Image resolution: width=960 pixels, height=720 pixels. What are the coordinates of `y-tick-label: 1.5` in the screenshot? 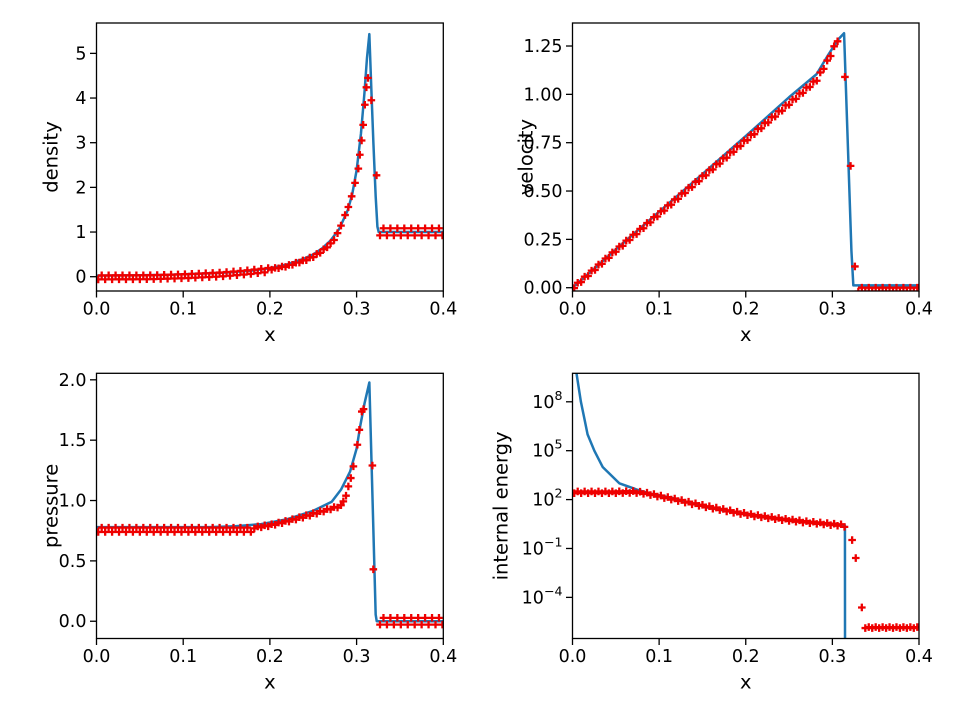 It's located at (73, 441).